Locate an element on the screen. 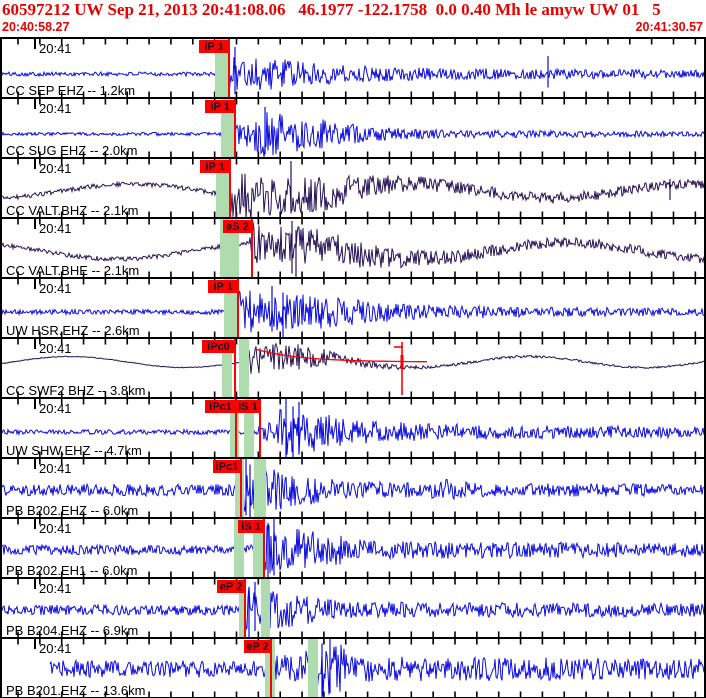 Image resolution: width=706 pixels, height=698 pixels. trace-panel-5: 20:41 UW HSR.EHZ -- 2.6km iP 1 is located at coordinates (353, 307).